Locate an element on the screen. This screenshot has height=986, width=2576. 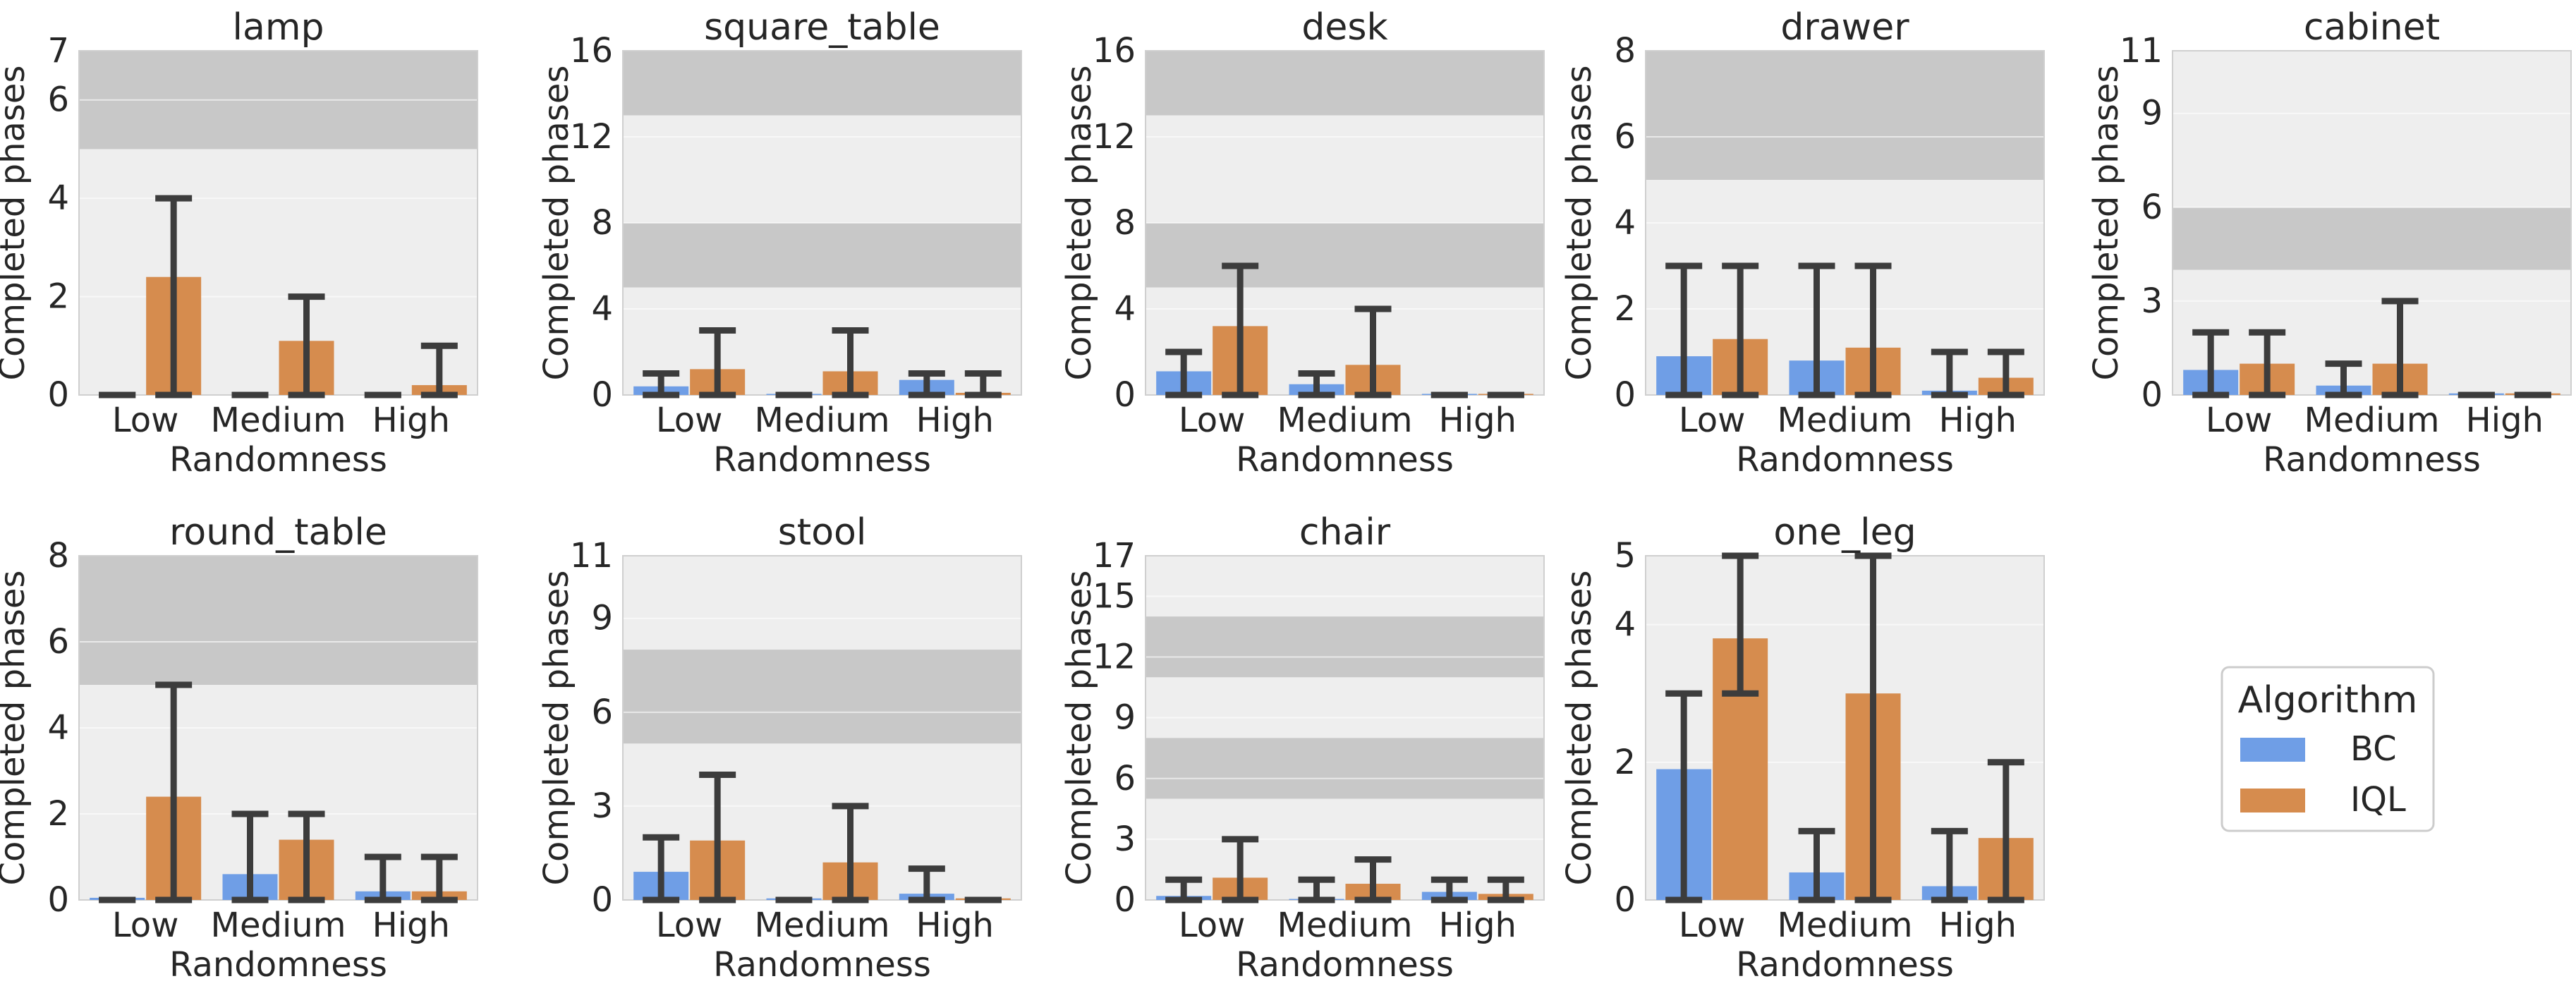
chart-title: stool is located at coordinates (823, 532).